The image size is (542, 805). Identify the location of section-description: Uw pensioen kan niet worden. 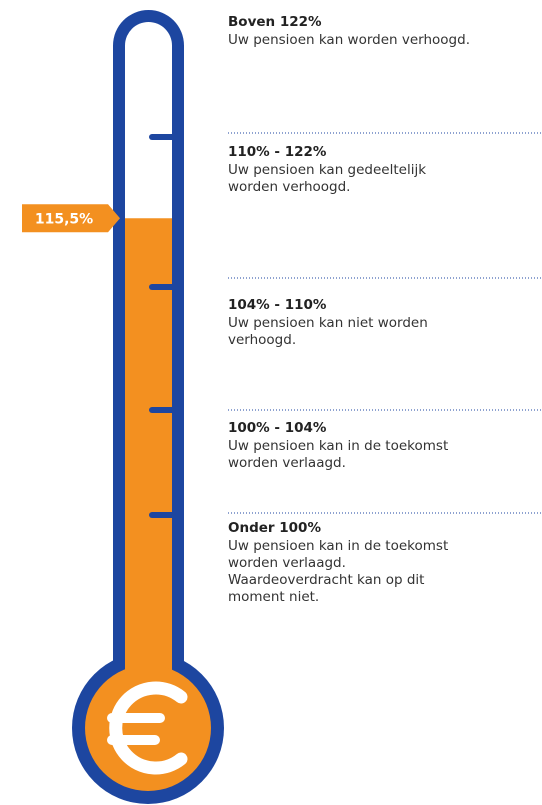
(328, 323).